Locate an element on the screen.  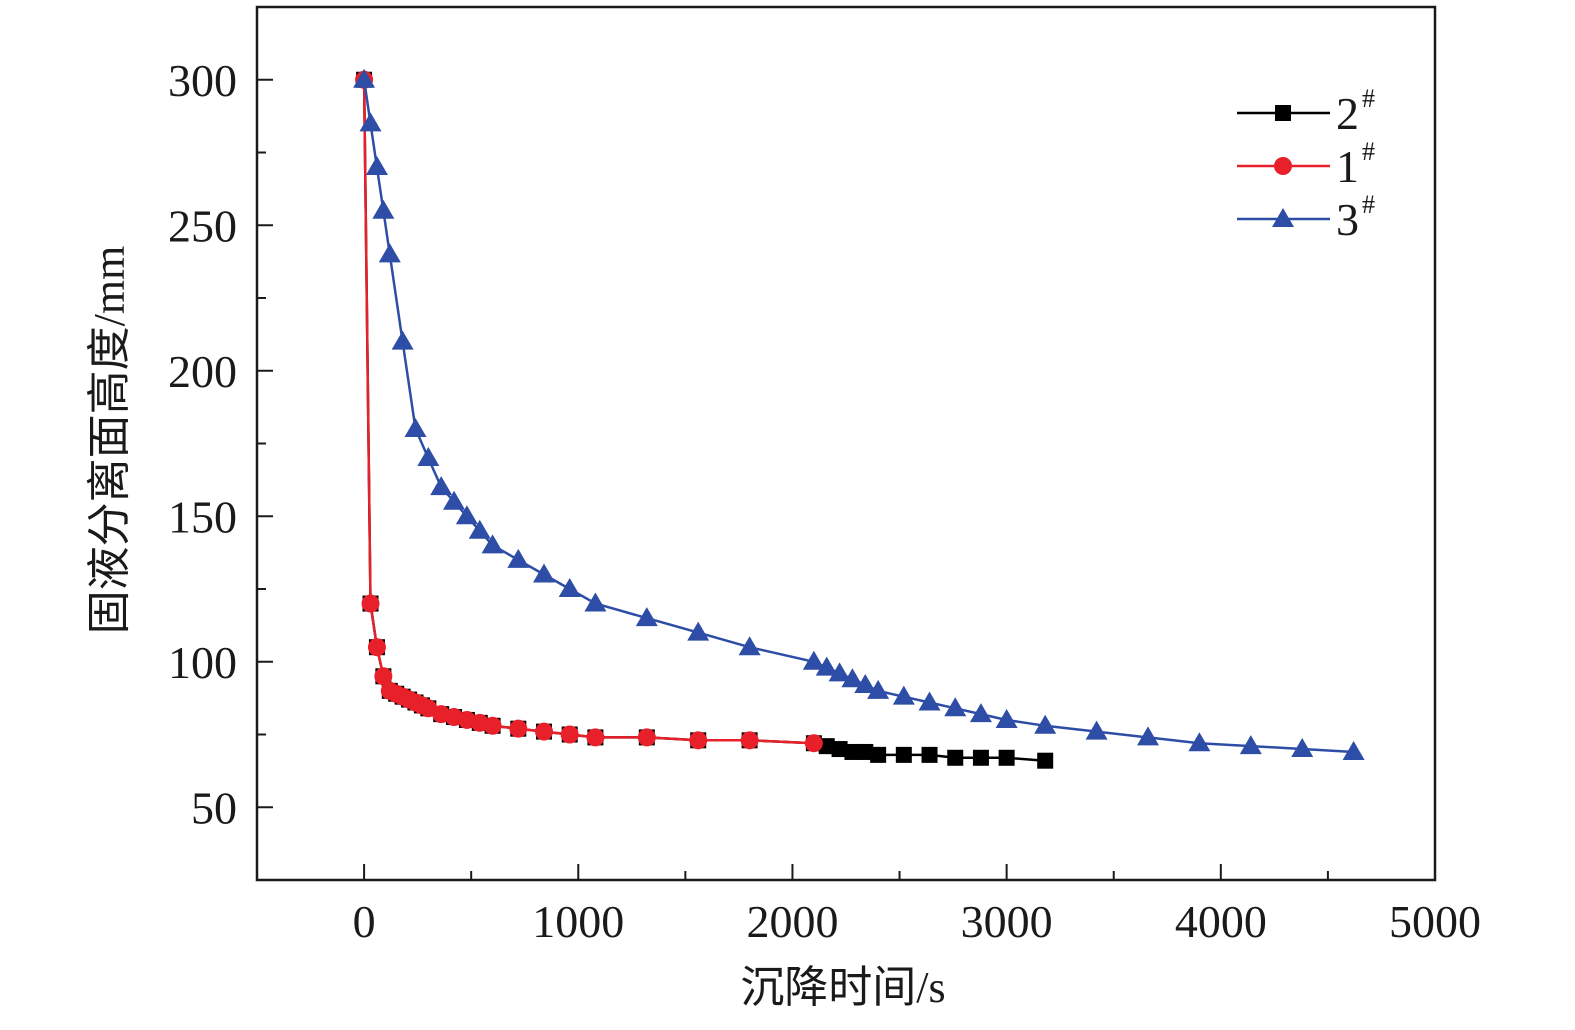
legend-label: 2 is located at coordinates (1347, 113).